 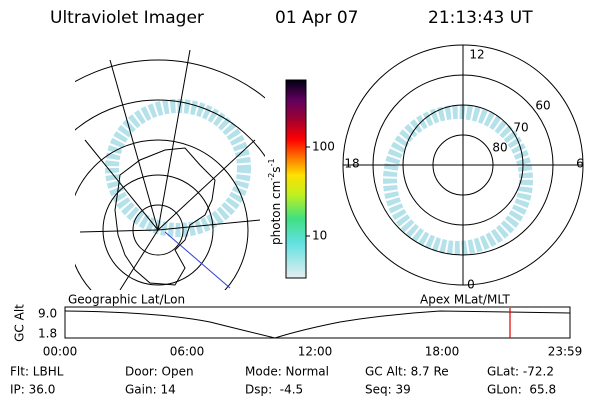 What do you see at coordinates (150, 390) in the screenshot?
I see `info-field: Gain: 14` at bounding box center [150, 390].